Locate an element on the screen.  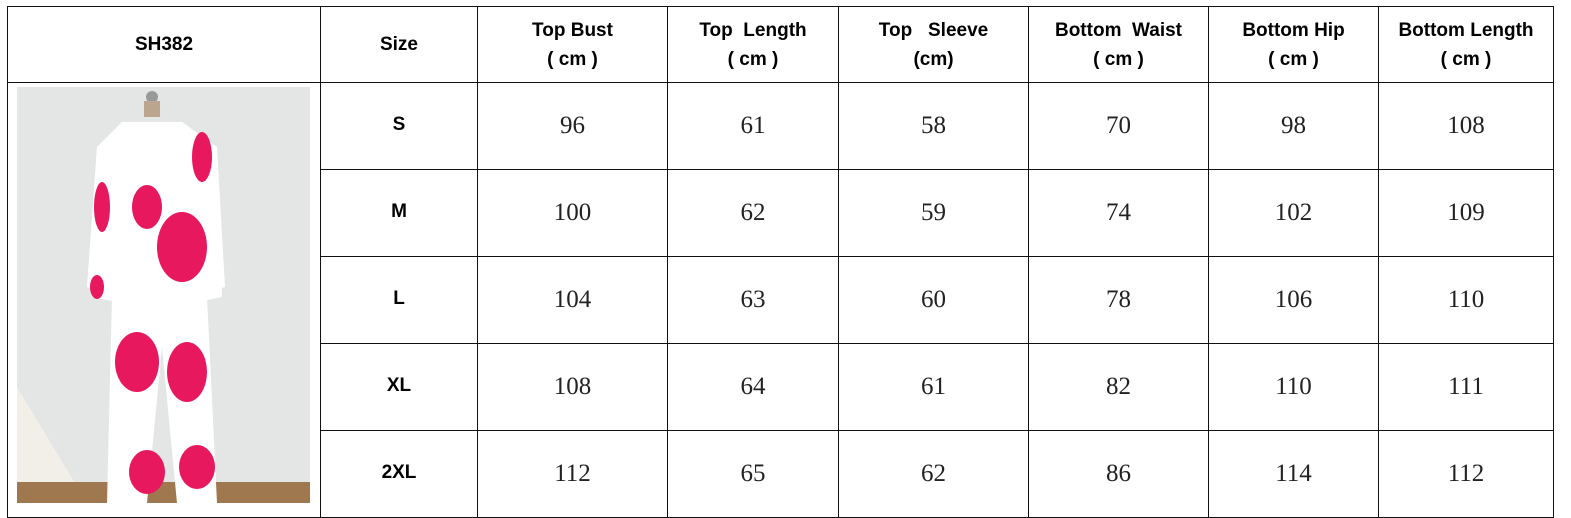
column-header-line: SH382 is located at coordinates (164, 44).